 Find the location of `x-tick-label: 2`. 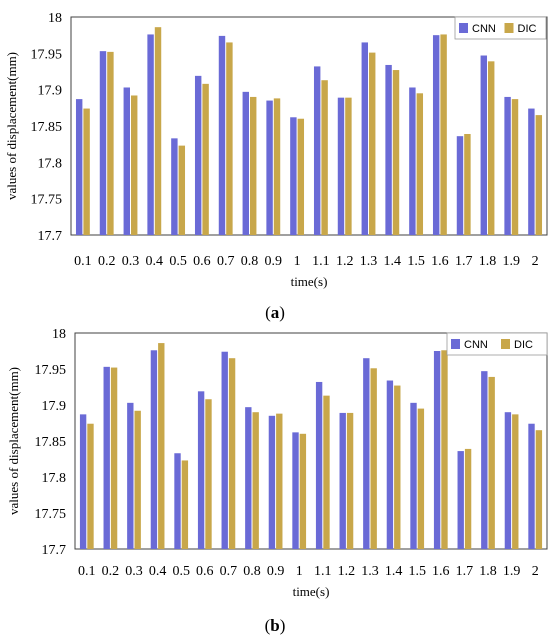

x-tick-label: 2 is located at coordinates (535, 261).